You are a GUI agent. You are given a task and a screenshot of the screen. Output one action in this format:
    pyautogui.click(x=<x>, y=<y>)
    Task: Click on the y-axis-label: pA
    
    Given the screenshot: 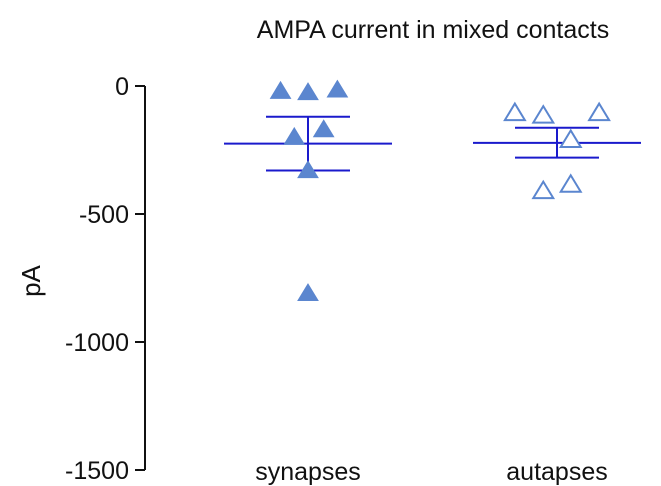 What is the action you would take?
    pyautogui.click(x=31, y=280)
    